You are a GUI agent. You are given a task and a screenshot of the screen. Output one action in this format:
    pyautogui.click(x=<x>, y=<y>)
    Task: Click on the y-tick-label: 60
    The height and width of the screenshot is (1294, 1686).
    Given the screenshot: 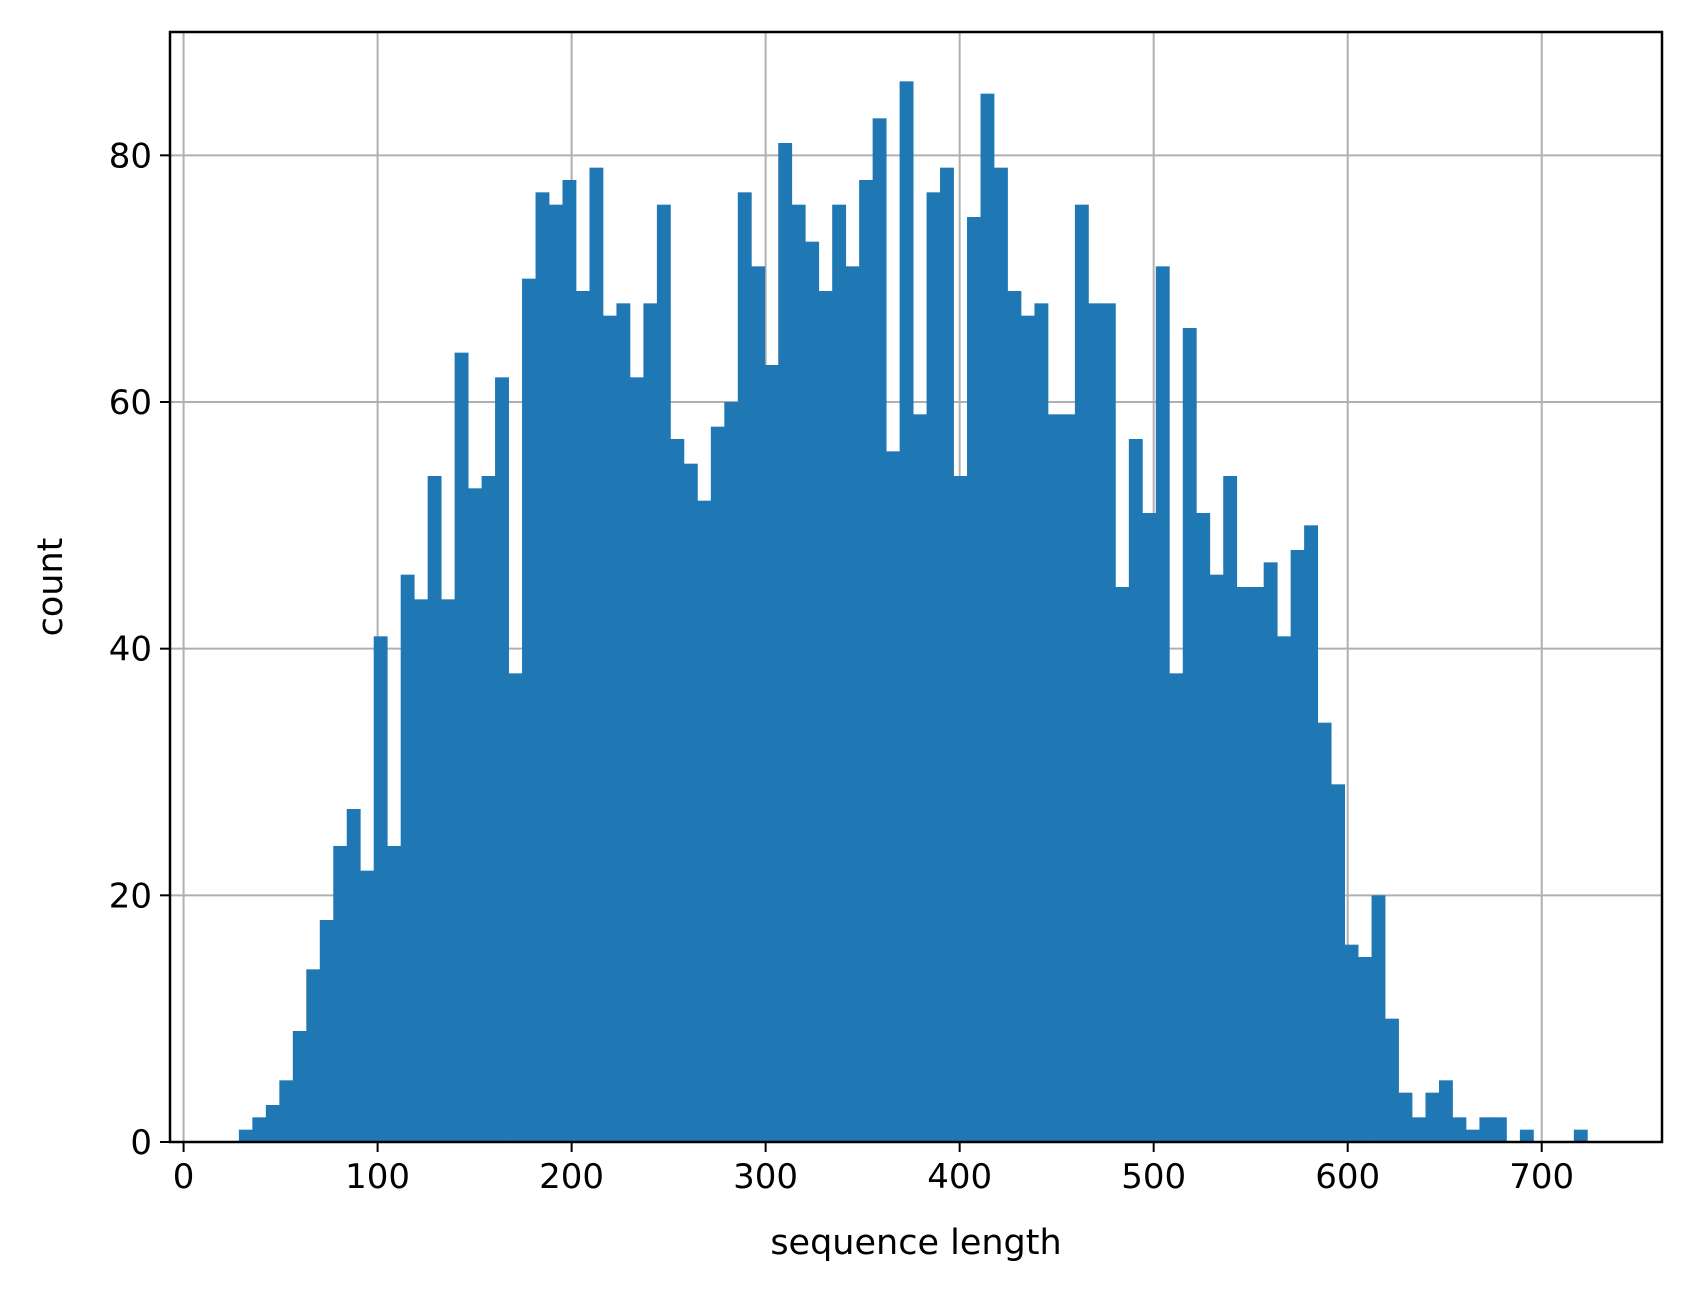 What is the action you would take?
    pyautogui.click(x=130, y=403)
    